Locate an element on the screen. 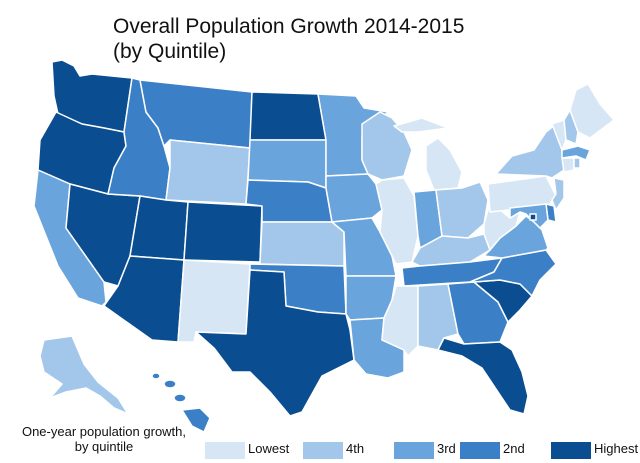 This screenshot has width=640, height=463. state-tx is located at coordinates (275, 343).